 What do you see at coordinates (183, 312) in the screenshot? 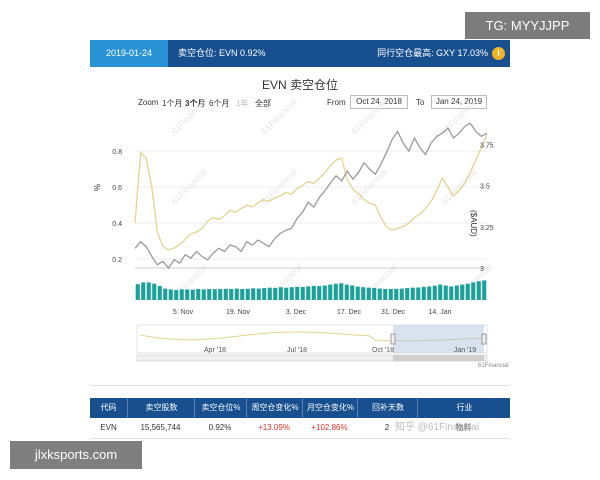
I see `x-tick-label: 5. Nov` at bounding box center [183, 312].